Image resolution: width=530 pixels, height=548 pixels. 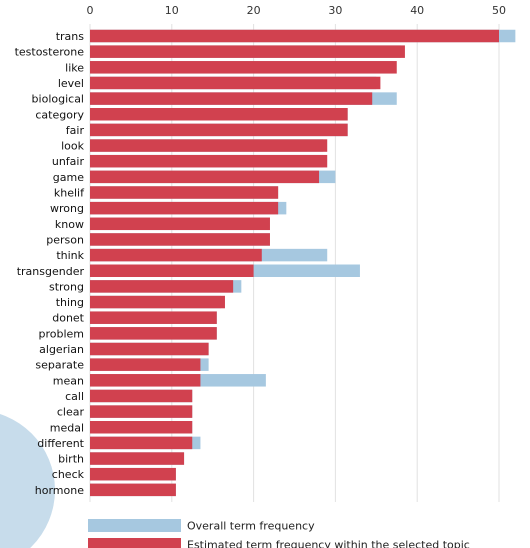 What do you see at coordinates (70, 36) in the screenshot?
I see `term-label-trans: trans` at bounding box center [70, 36].